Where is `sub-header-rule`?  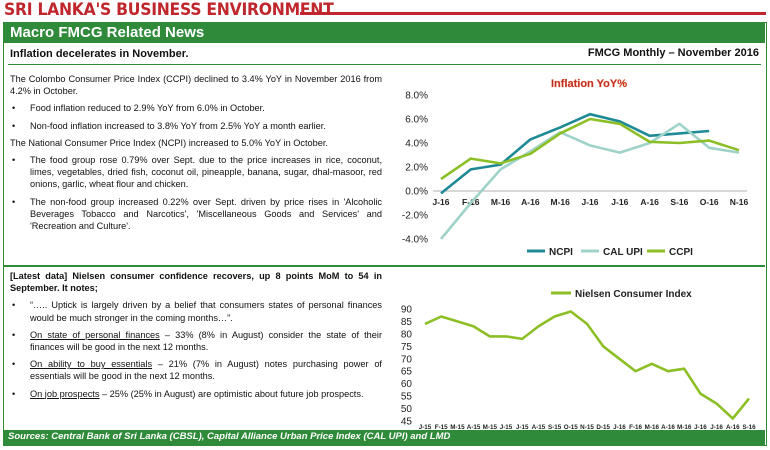 sub-header-rule is located at coordinates (384, 64).